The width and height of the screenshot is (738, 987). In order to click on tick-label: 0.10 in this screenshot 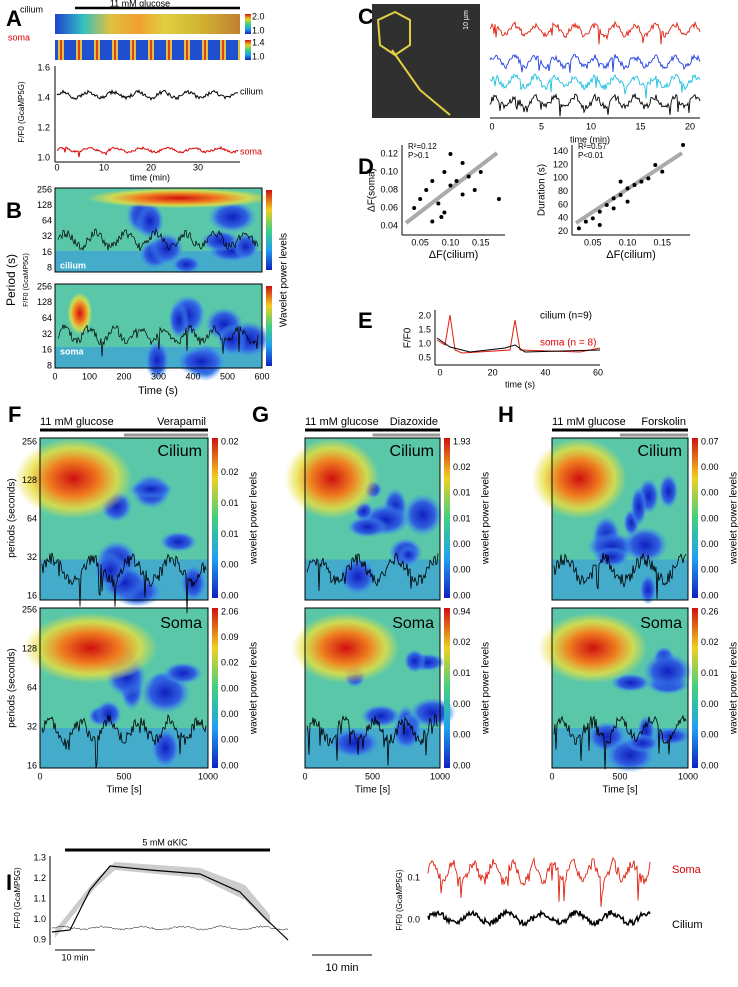, I will do `click(451, 242)`.